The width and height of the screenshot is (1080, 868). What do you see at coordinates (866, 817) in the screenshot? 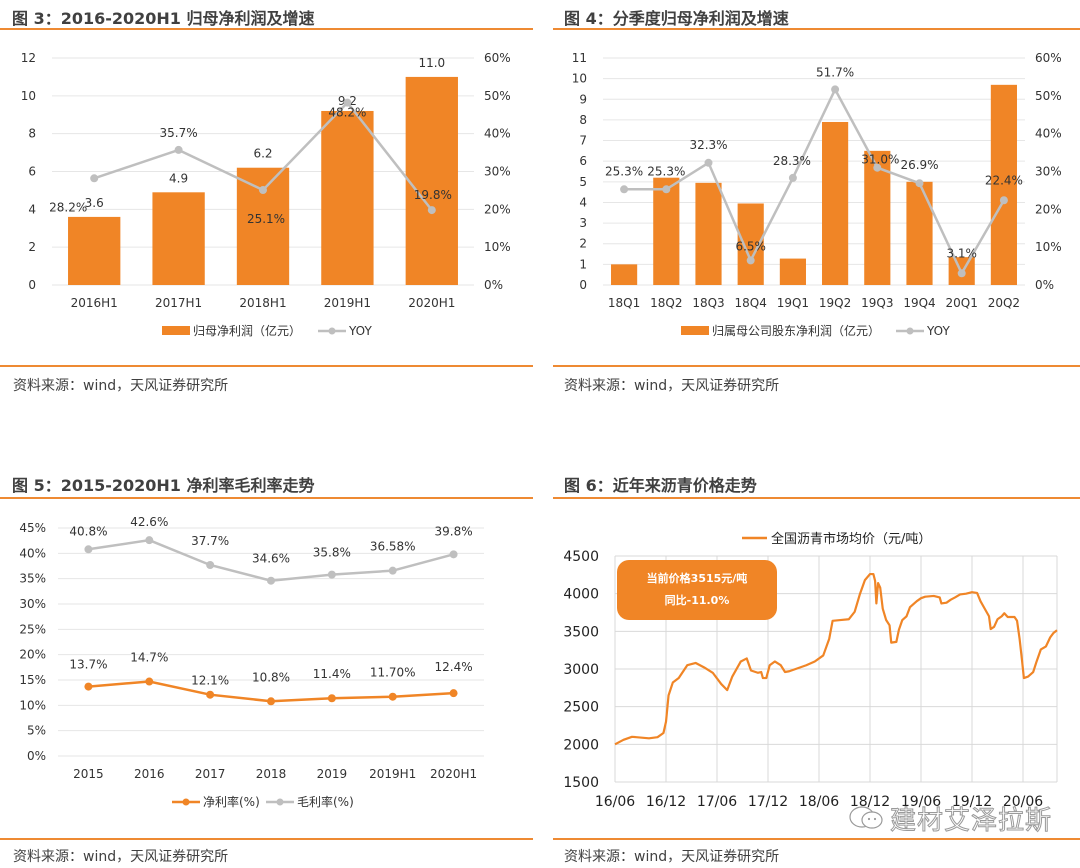
I see `wechat-icon` at bounding box center [866, 817].